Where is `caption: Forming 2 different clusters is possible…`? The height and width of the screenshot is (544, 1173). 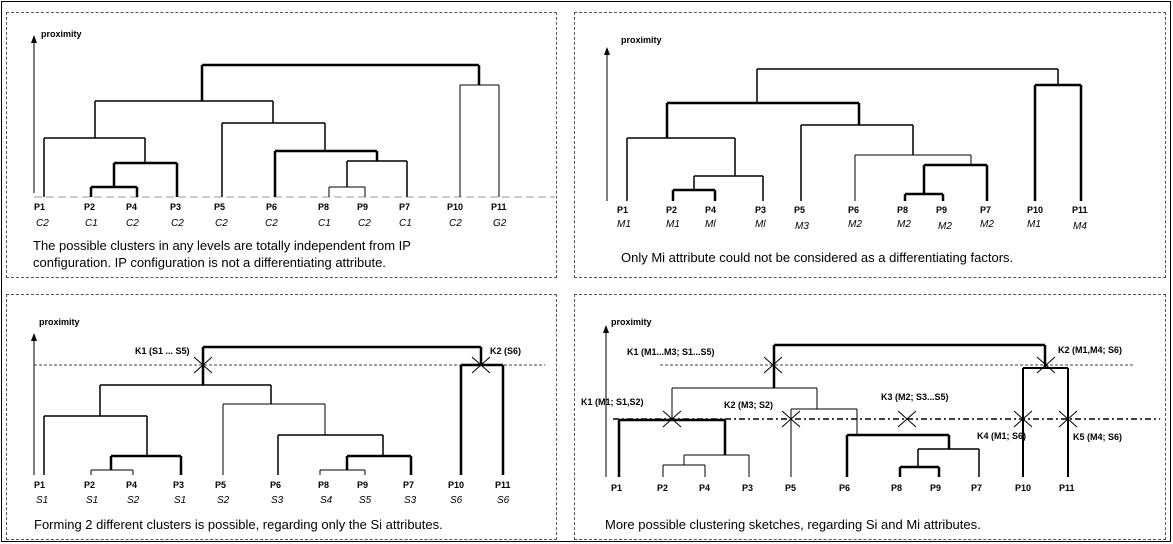
caption: Forming 2 different clusters is possible… is located at coordinates (238, 524).